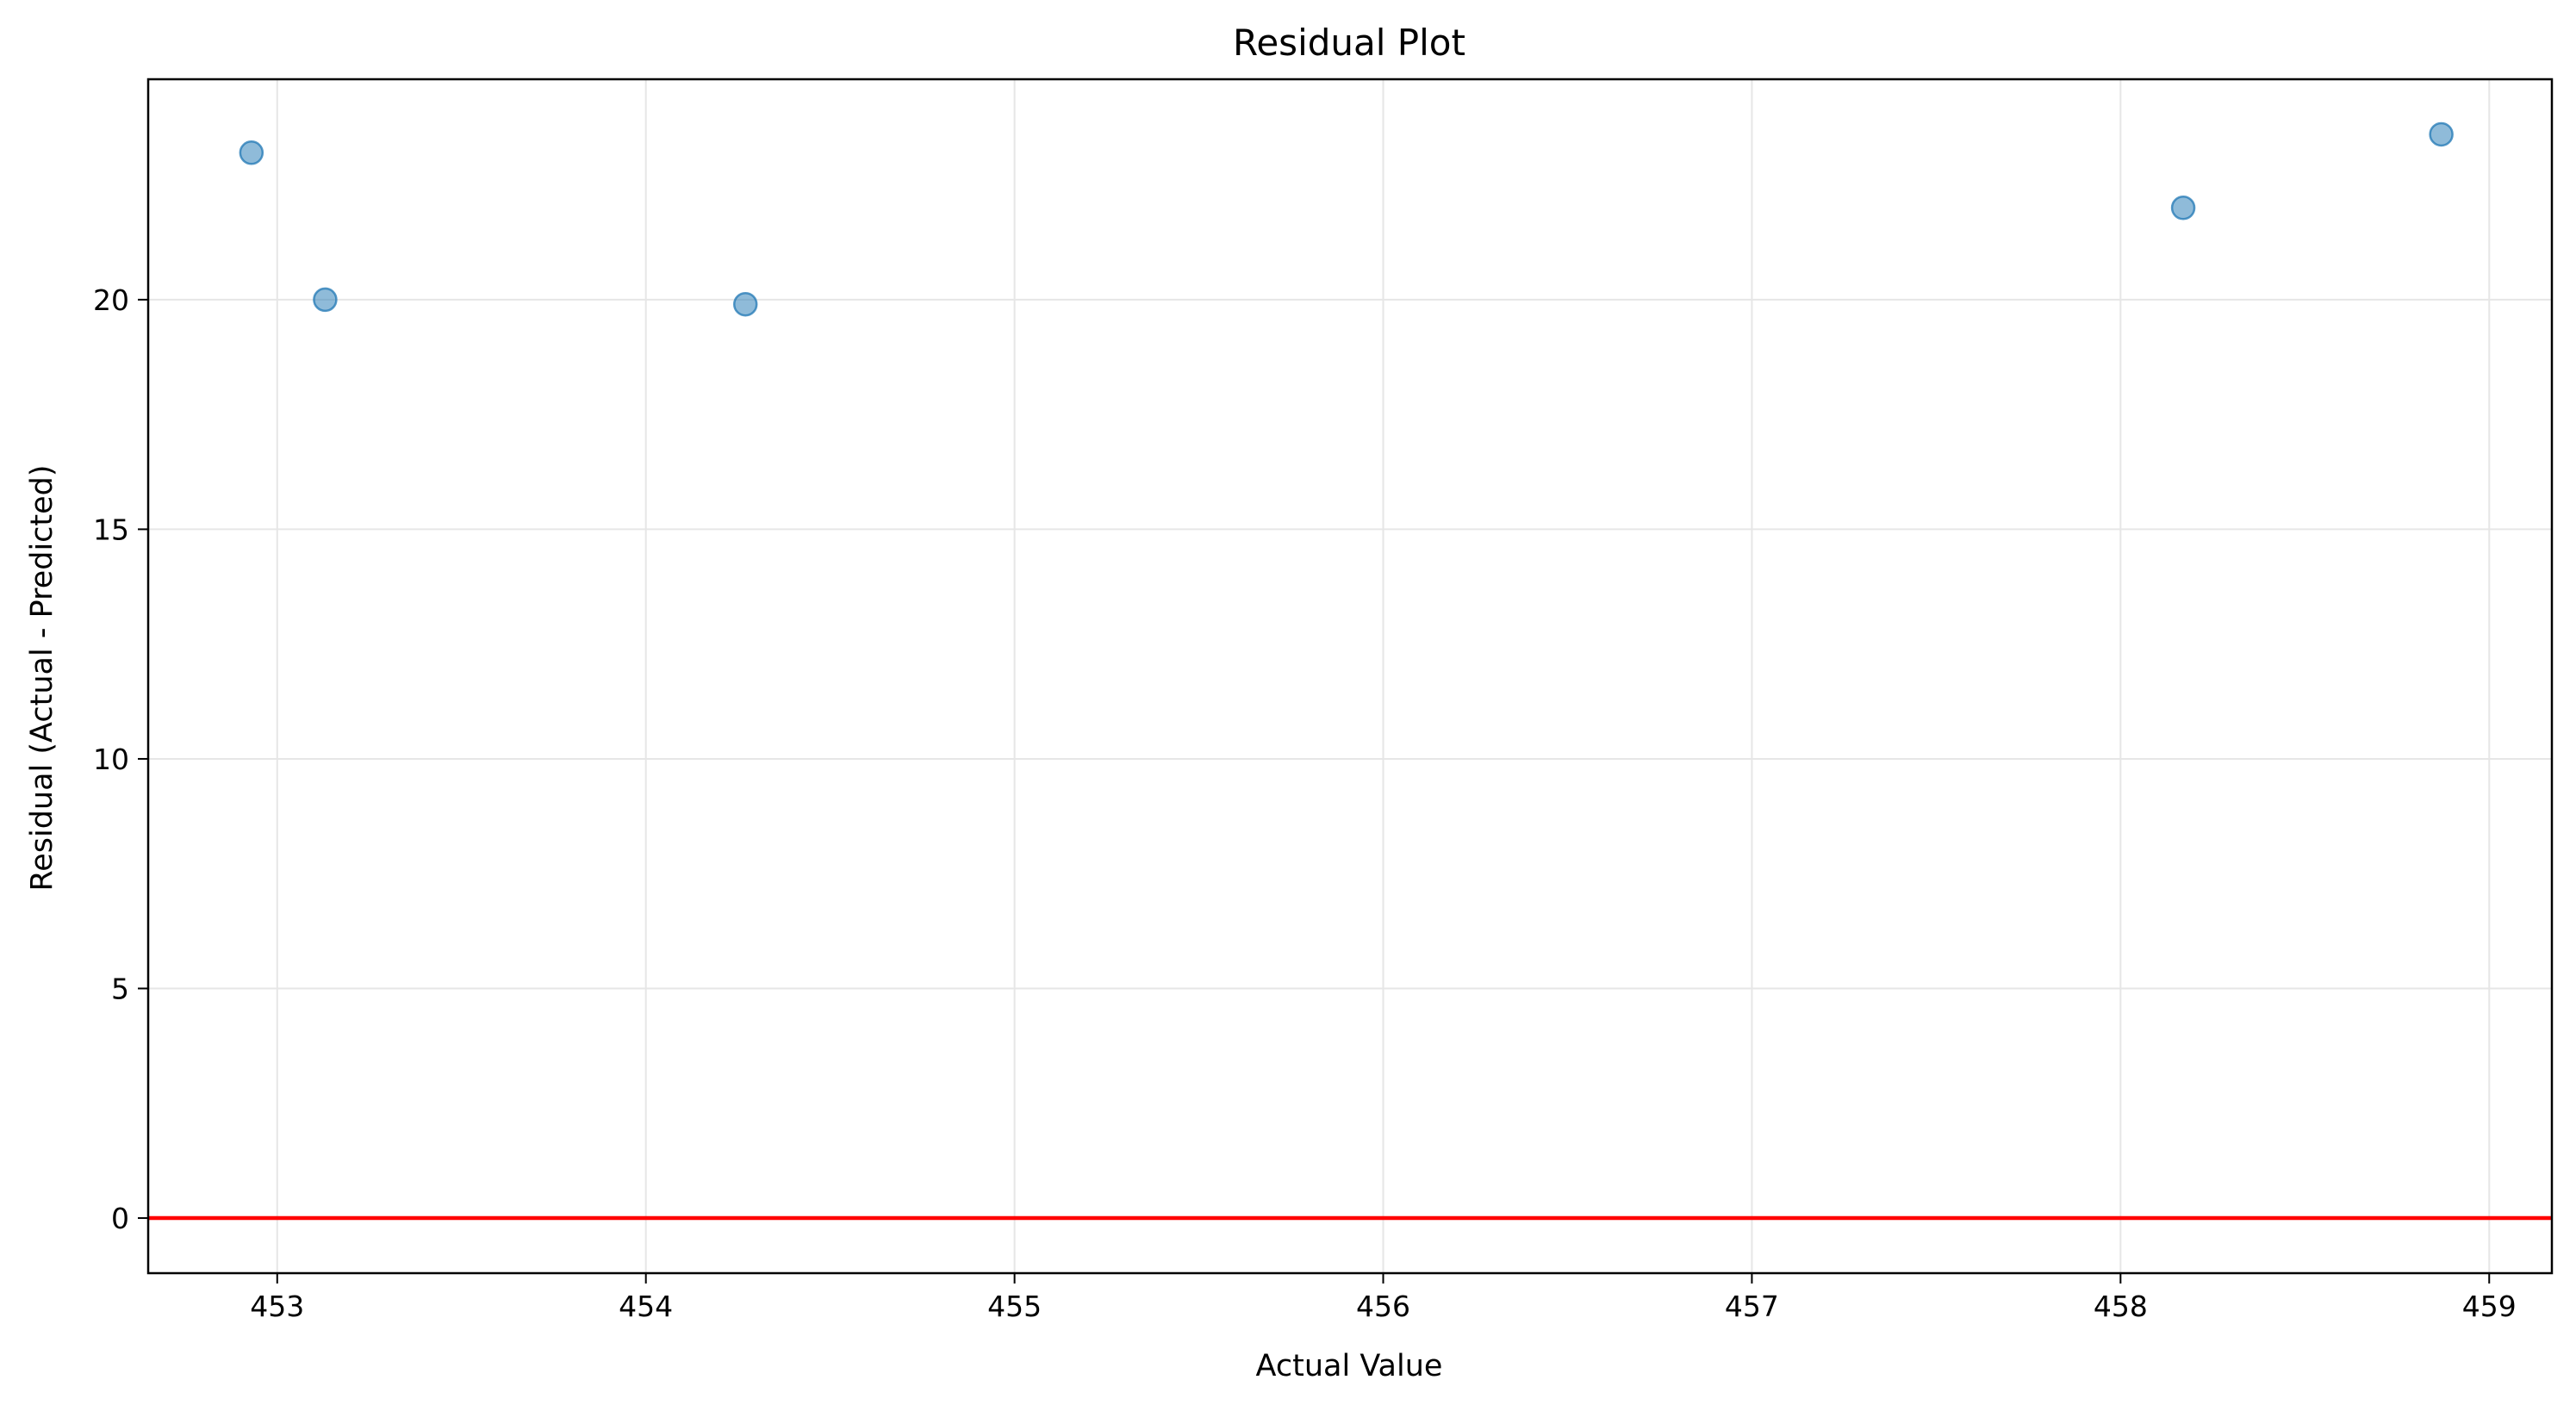 This screenshot has width=2576, height=1411. What do you see at coordinates (42, 677) in the screenshot?
I see `y-axis-label: Residual (Actual - Predicted)` at bounding box center [42, 677].